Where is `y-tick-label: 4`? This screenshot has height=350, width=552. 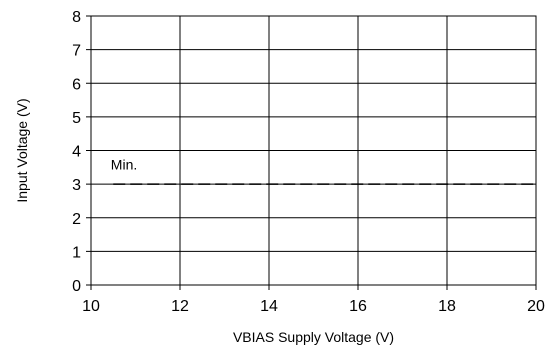 y-tick-label: 4 is located at coordinates (76, 152).